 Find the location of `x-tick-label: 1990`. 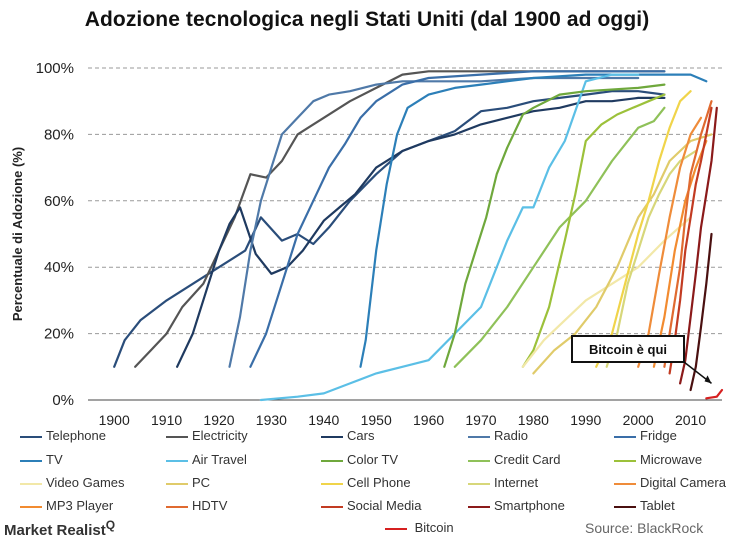

x-tick-label: 1990 is located at coordinates (585, 420).